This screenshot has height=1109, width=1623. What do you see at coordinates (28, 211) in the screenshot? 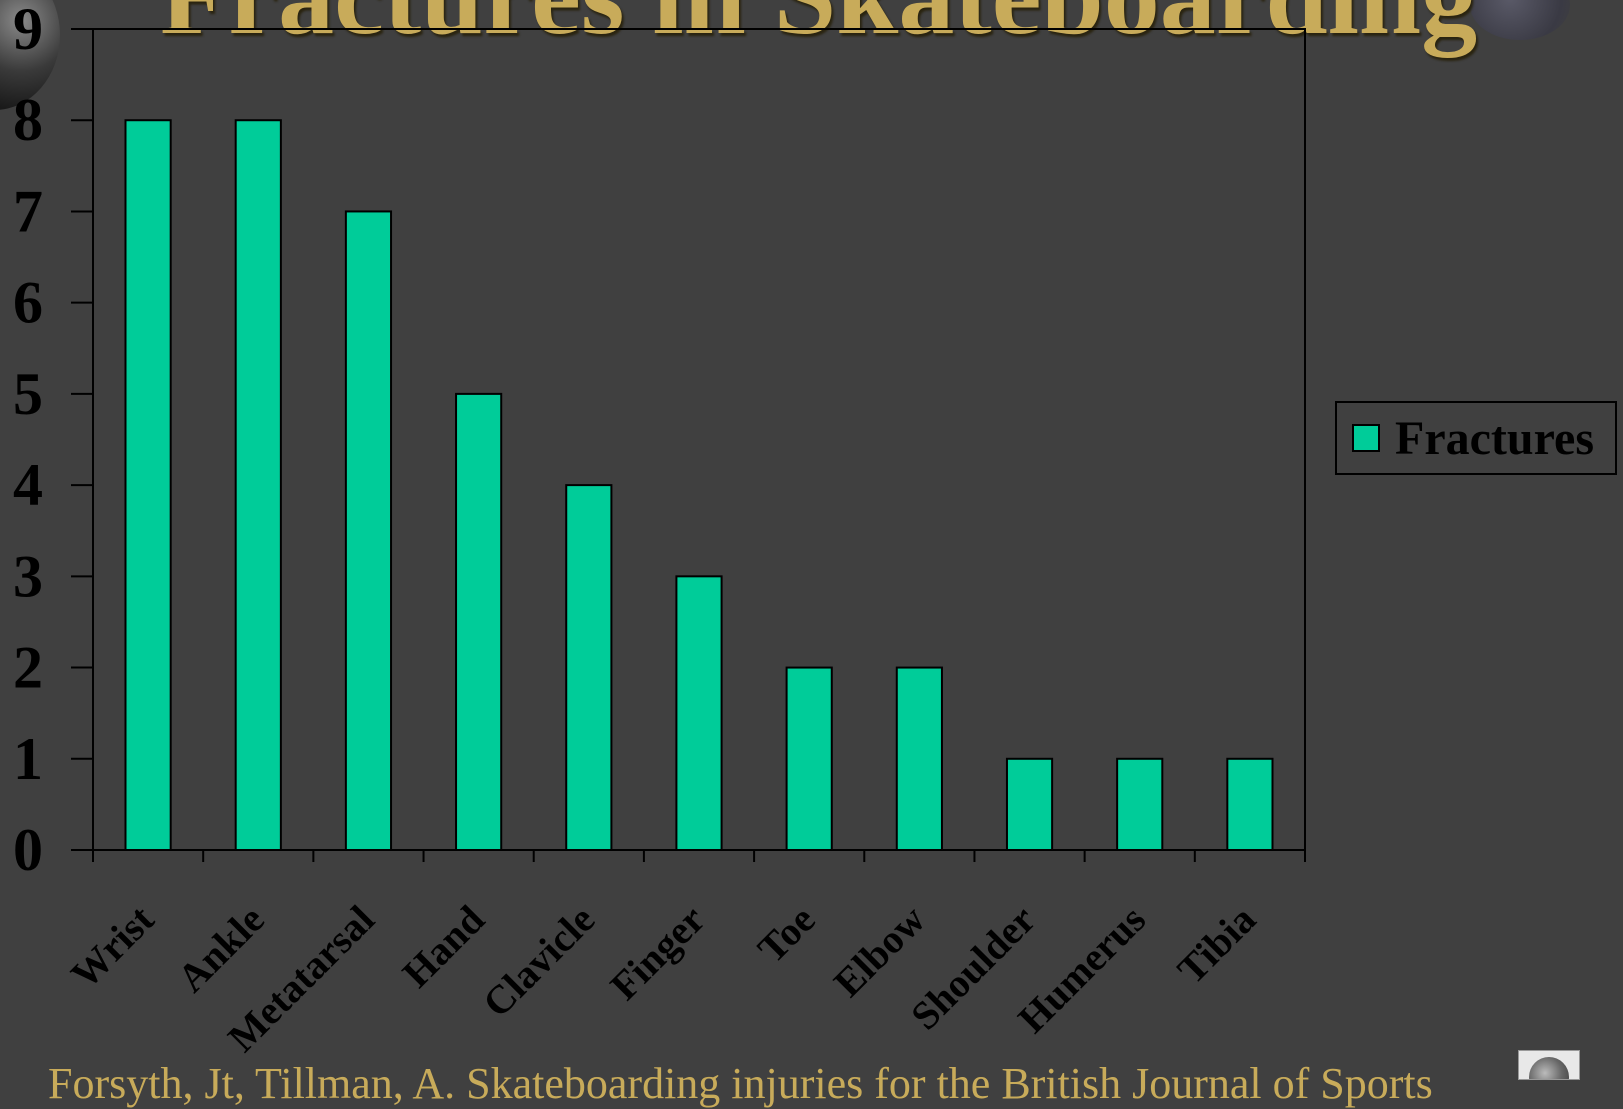
I see `y-tick-label: 7` at bounding box center [28, 211].